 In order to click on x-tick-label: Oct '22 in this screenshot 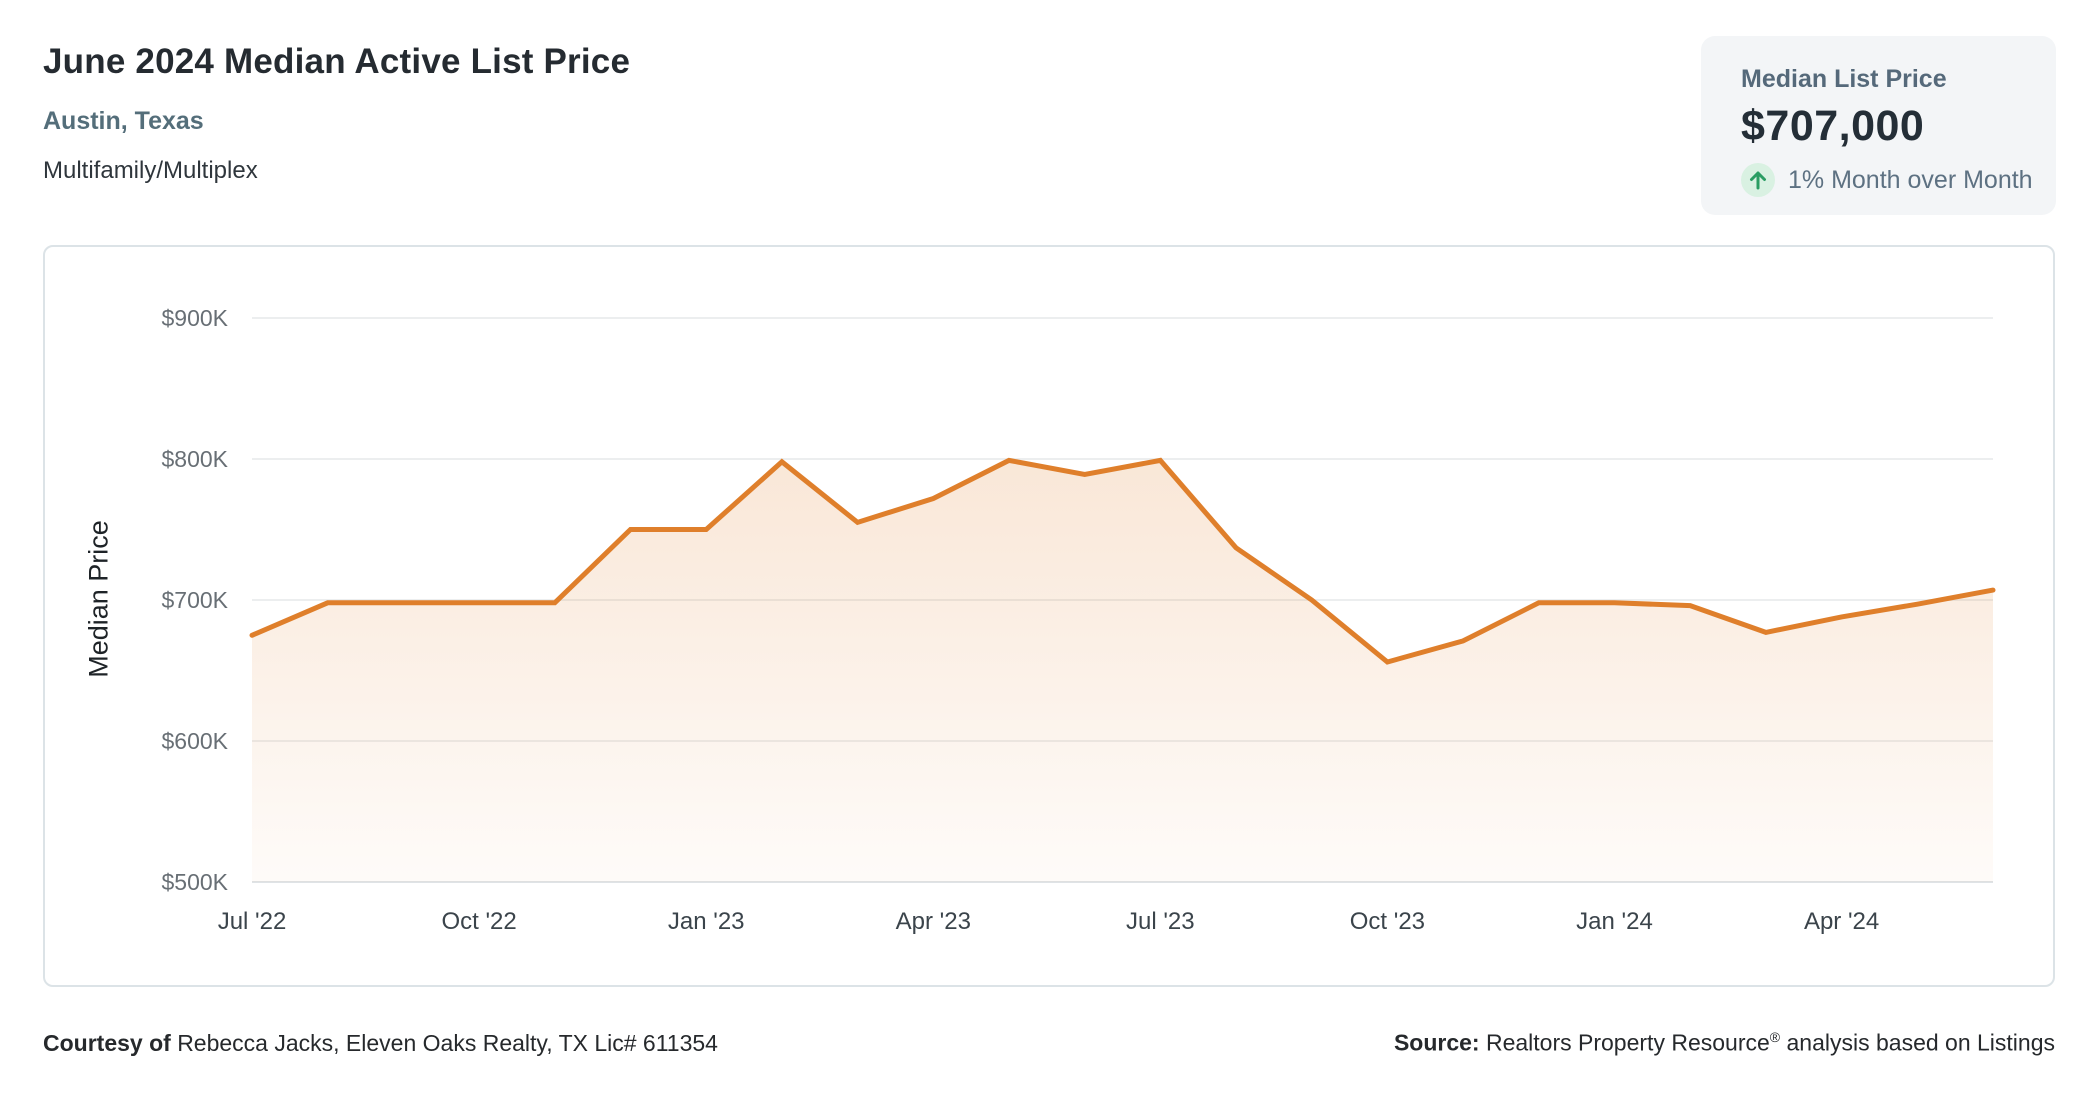, I will do `click(478, 921)`.